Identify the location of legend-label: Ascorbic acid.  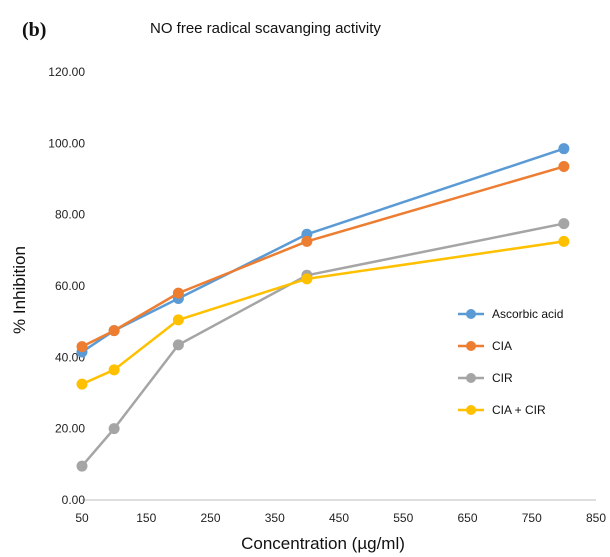
(527, 314).